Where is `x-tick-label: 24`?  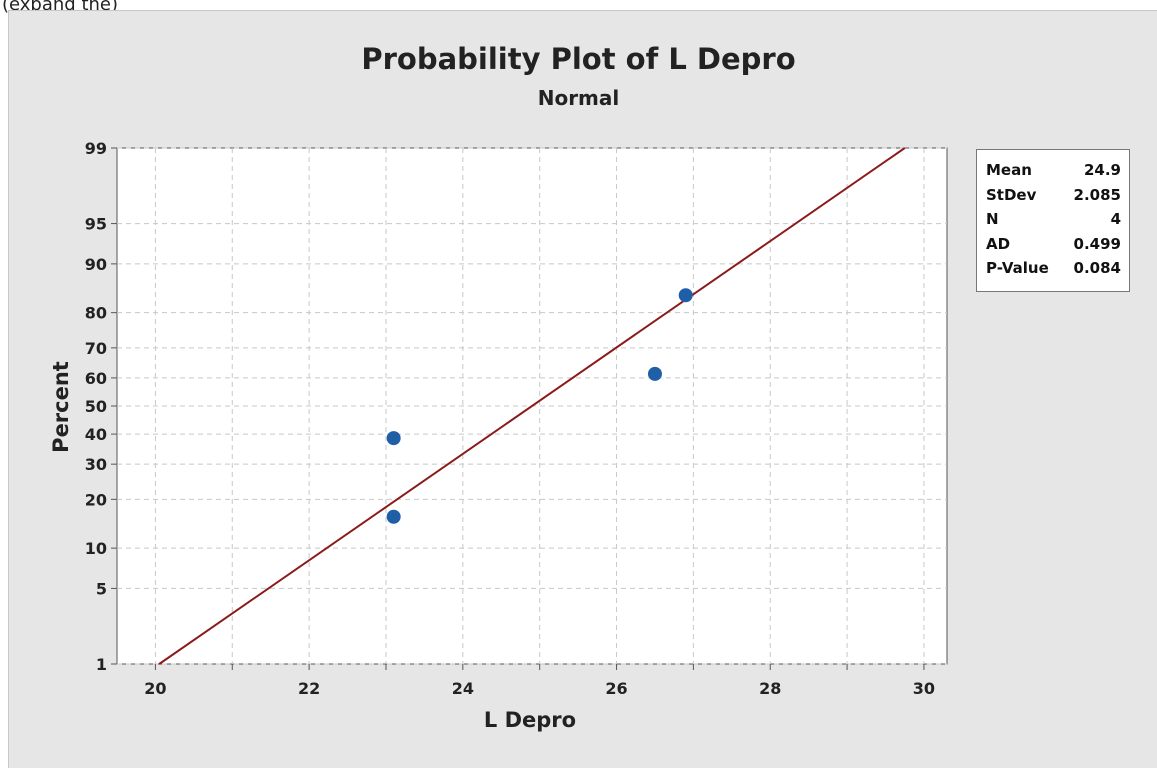
x-tick-label: 24 is located at coordinates (463, 688).